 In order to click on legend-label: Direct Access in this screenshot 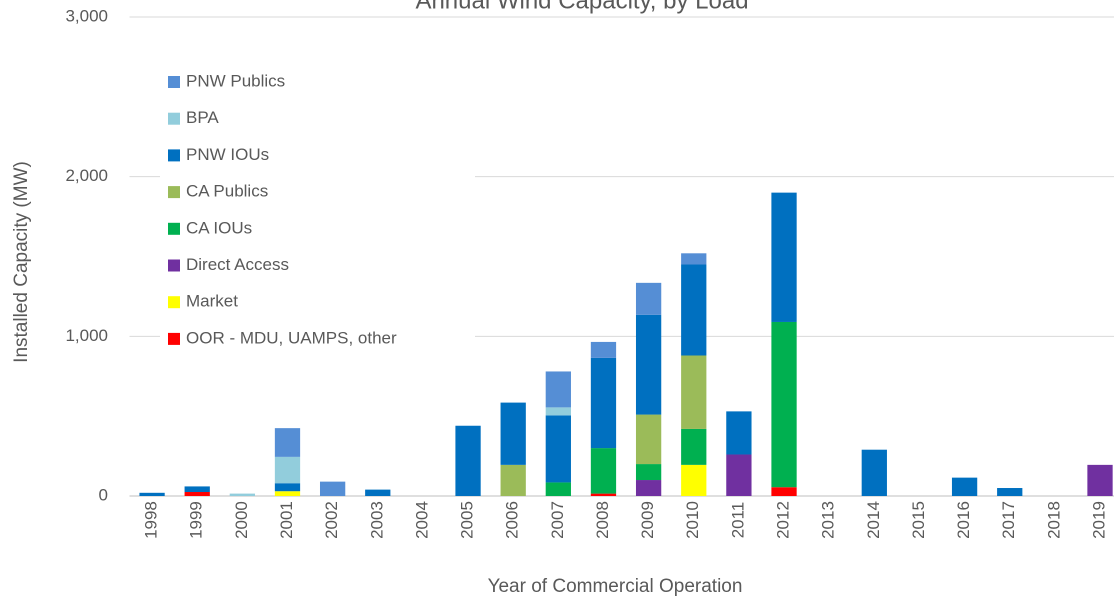, I will do `click(237, 264)`.